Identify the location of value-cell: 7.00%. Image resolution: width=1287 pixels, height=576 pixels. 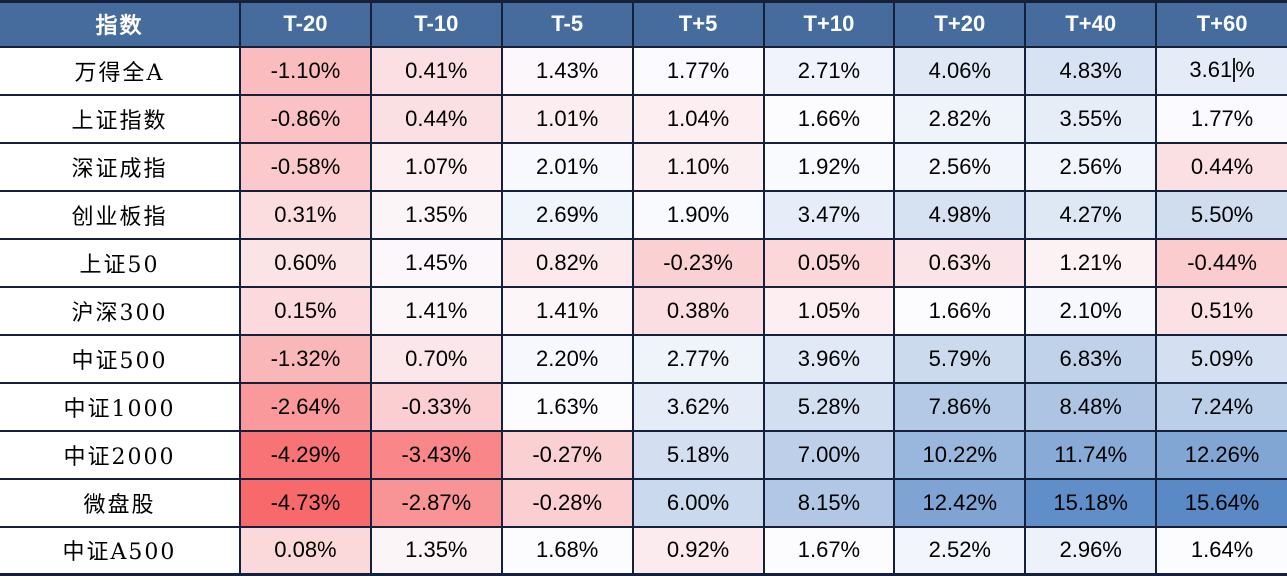
(829, 454).